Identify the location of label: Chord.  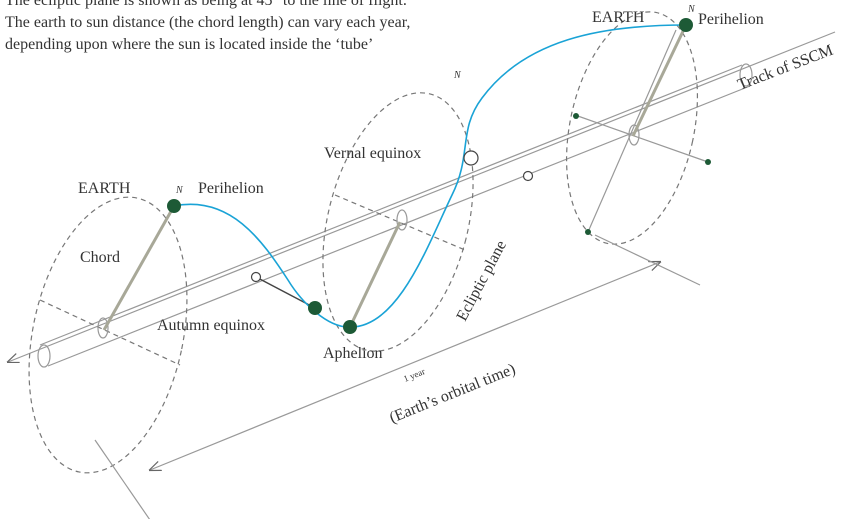
(100, 257).